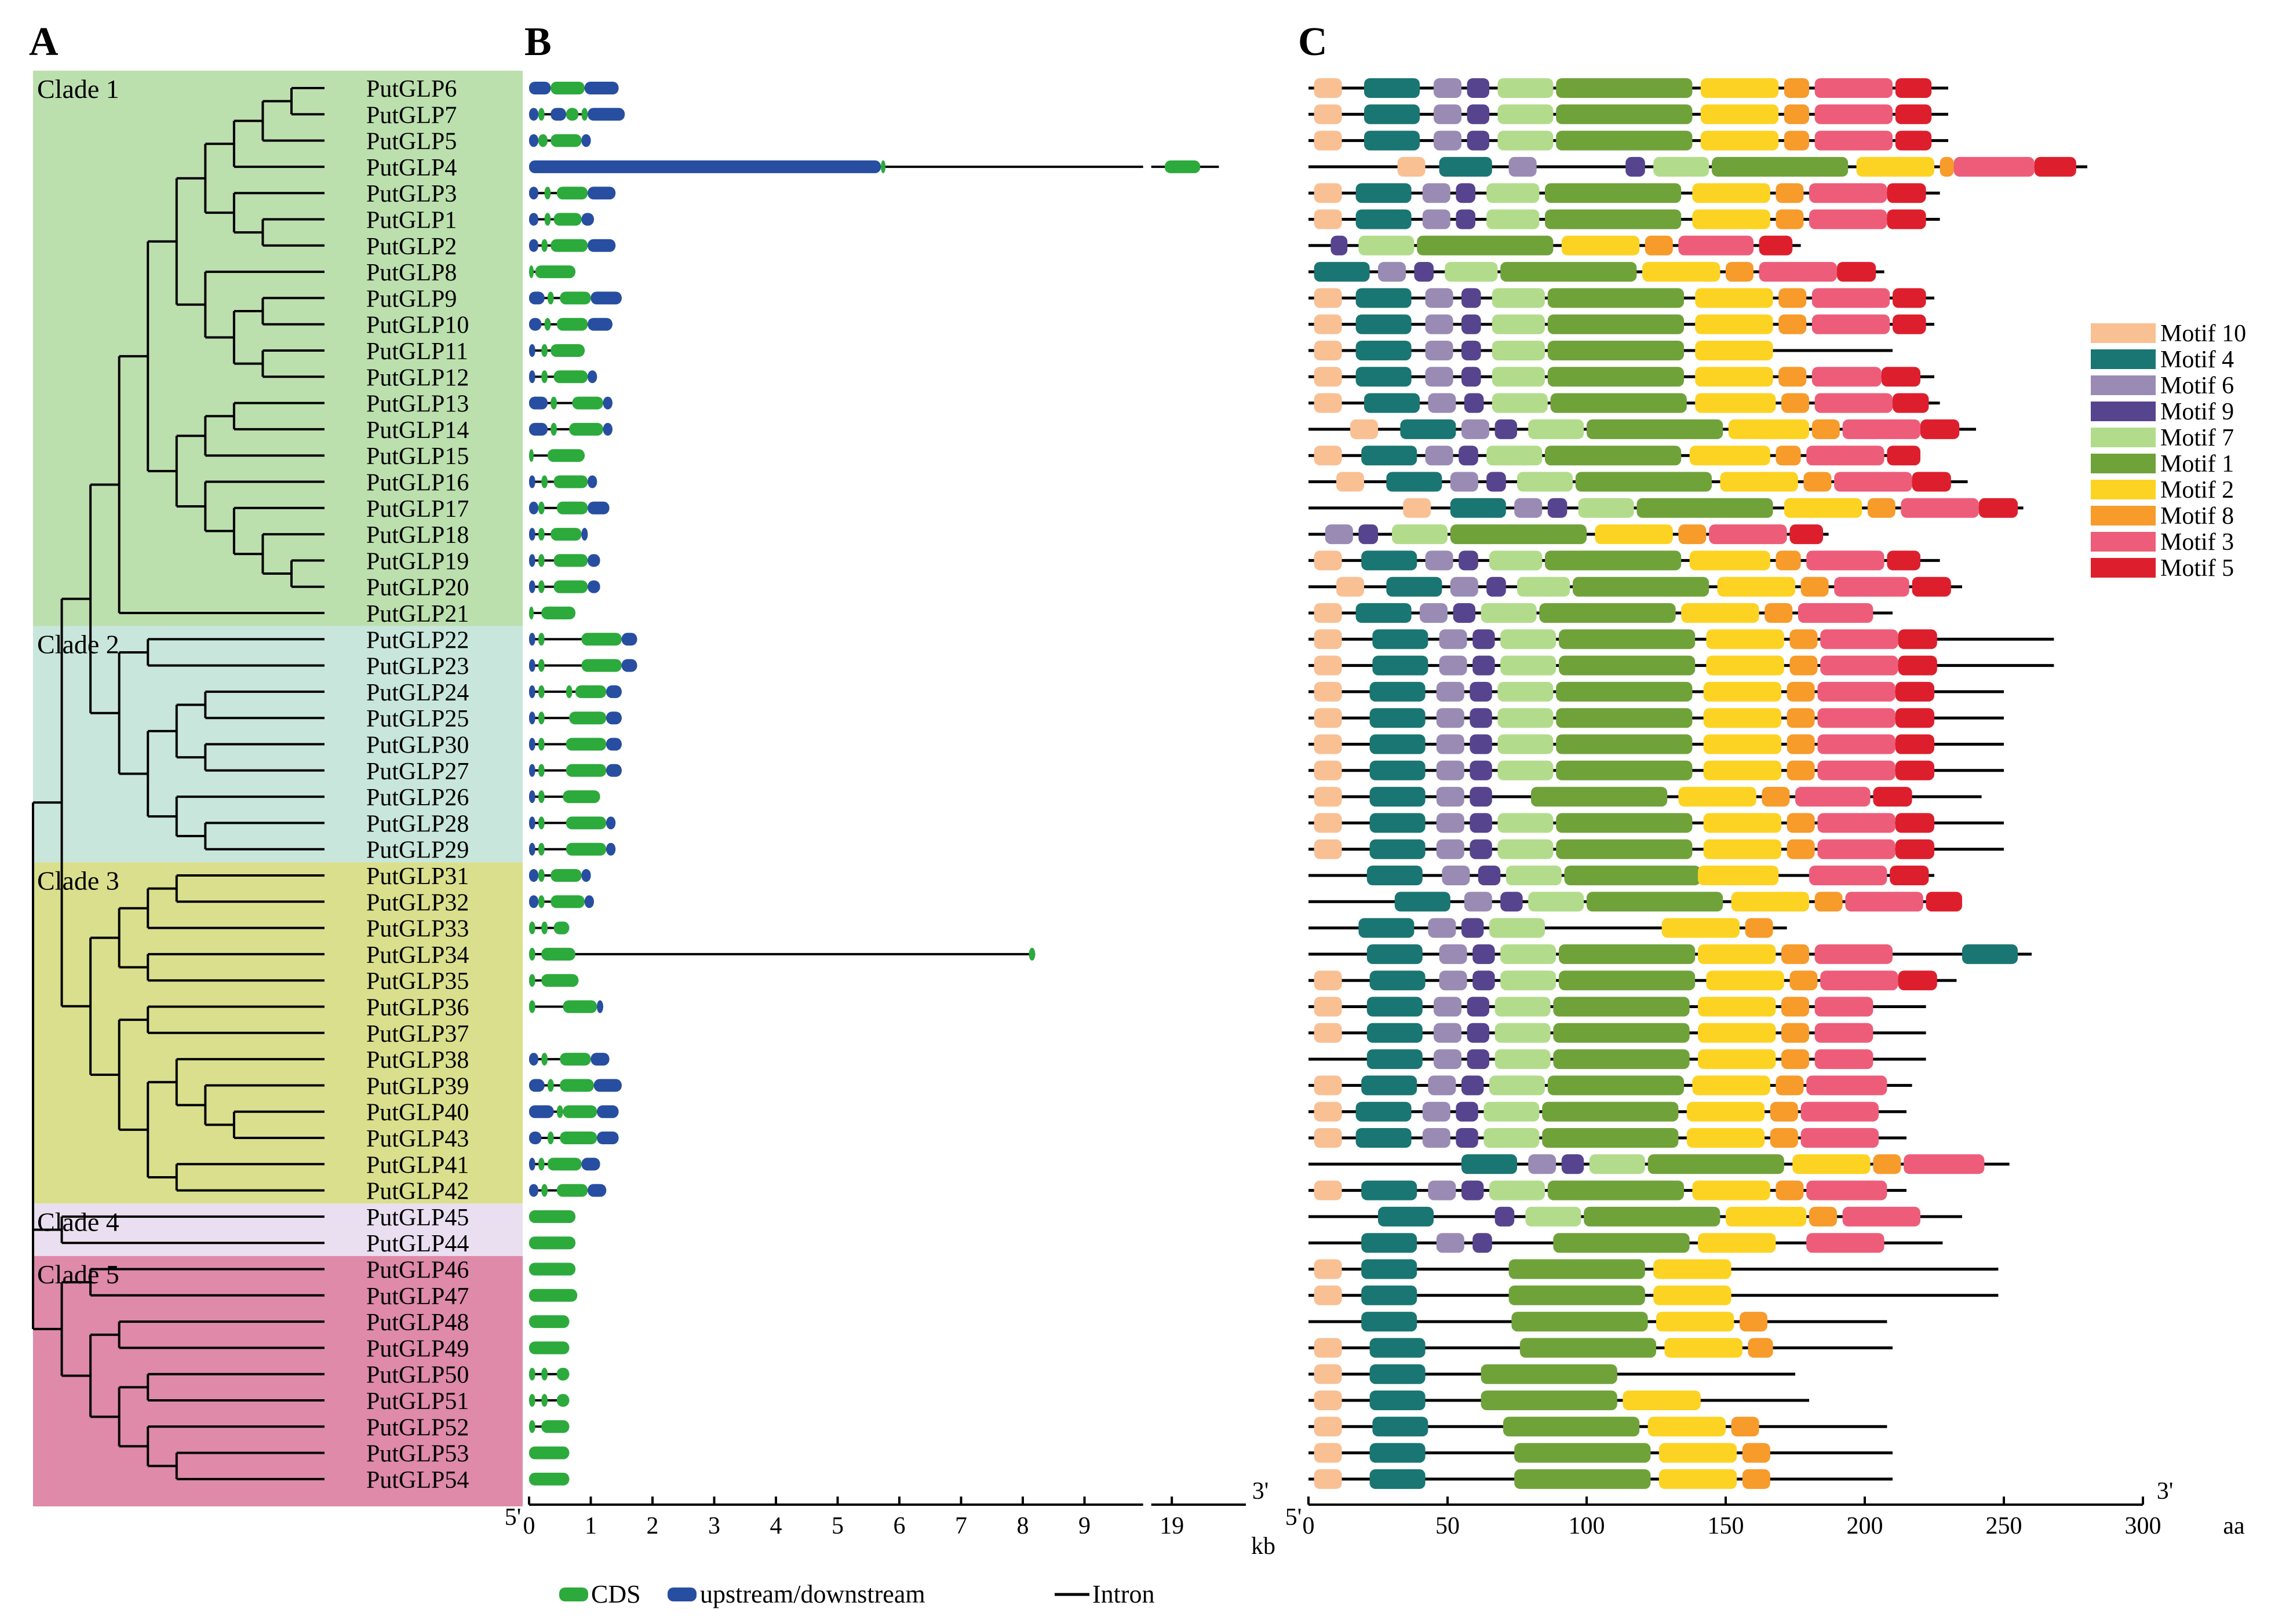 The width and height of the screenshot is (2282, 1624). Describe the element at coordinates (418, 693) in the screenshot. I see `gene-name: PutGLP24` at that location.